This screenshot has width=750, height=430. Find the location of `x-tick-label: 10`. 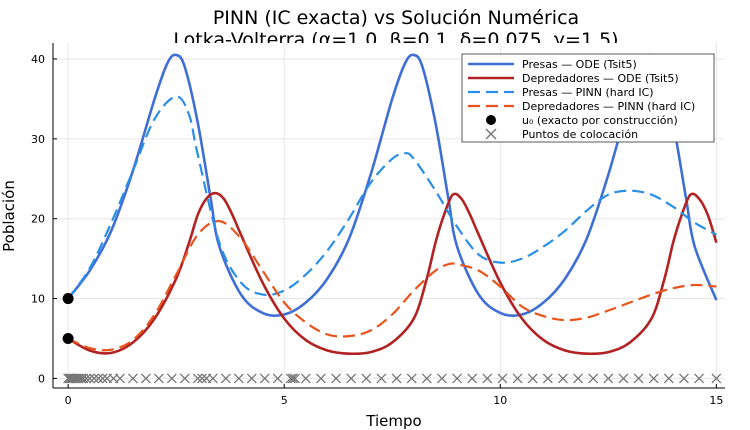

x-tick-label: 10 is located at coordinates (500, 400).